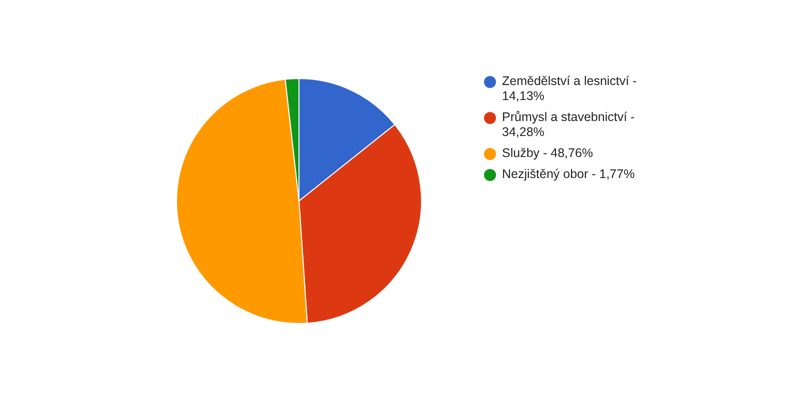 The width and height of the screenshot is (800, 400). Describe the element at coordinates (569, 125) in the screenshot. I see `legend-label: Průmysl a stavebnictví - 34,28%` at that location.